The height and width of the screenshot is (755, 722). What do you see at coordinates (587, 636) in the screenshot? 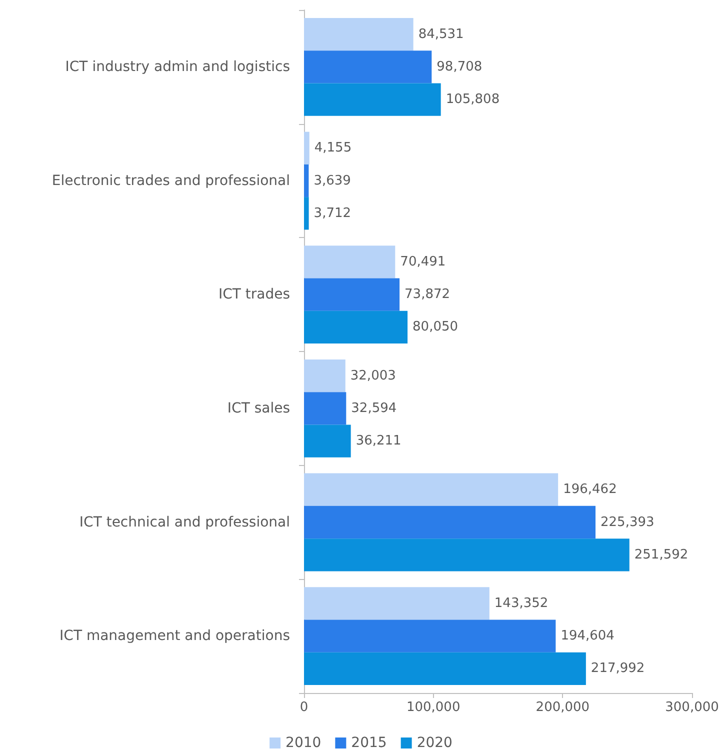
I see `data-label: 194,604` at bounding box center [587, 636].